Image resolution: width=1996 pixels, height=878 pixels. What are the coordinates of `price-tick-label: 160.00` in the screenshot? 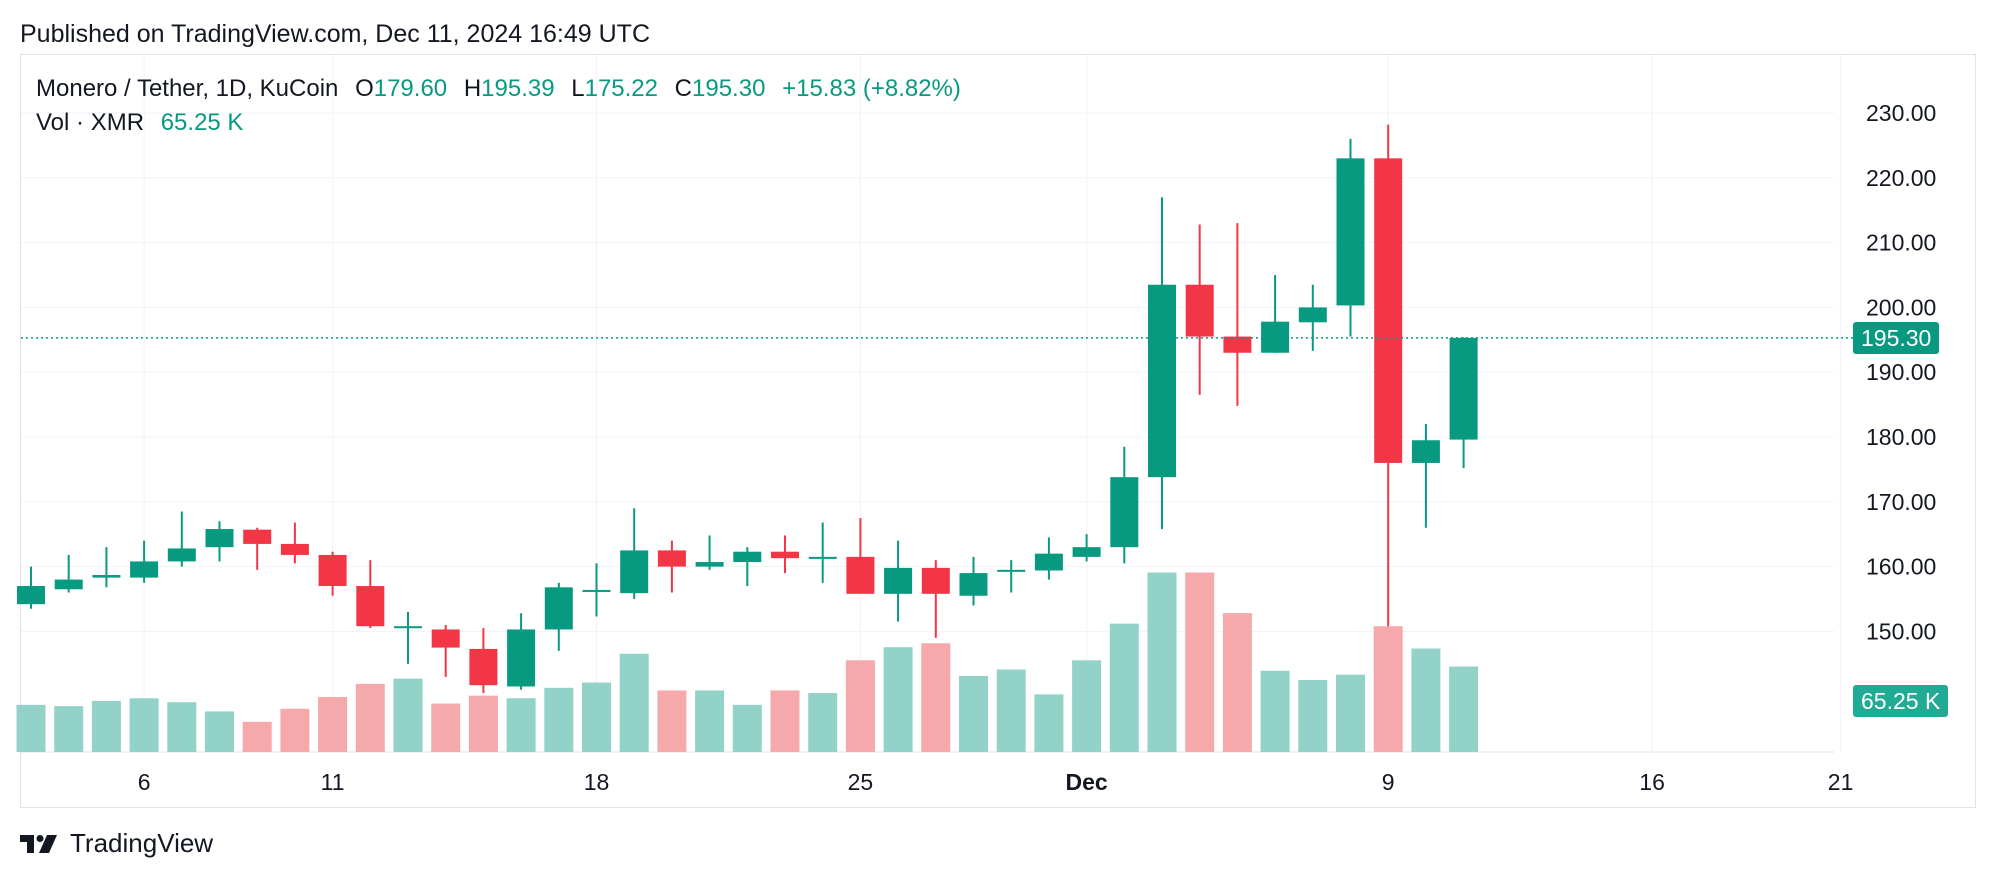 It's located at (1901, 567).